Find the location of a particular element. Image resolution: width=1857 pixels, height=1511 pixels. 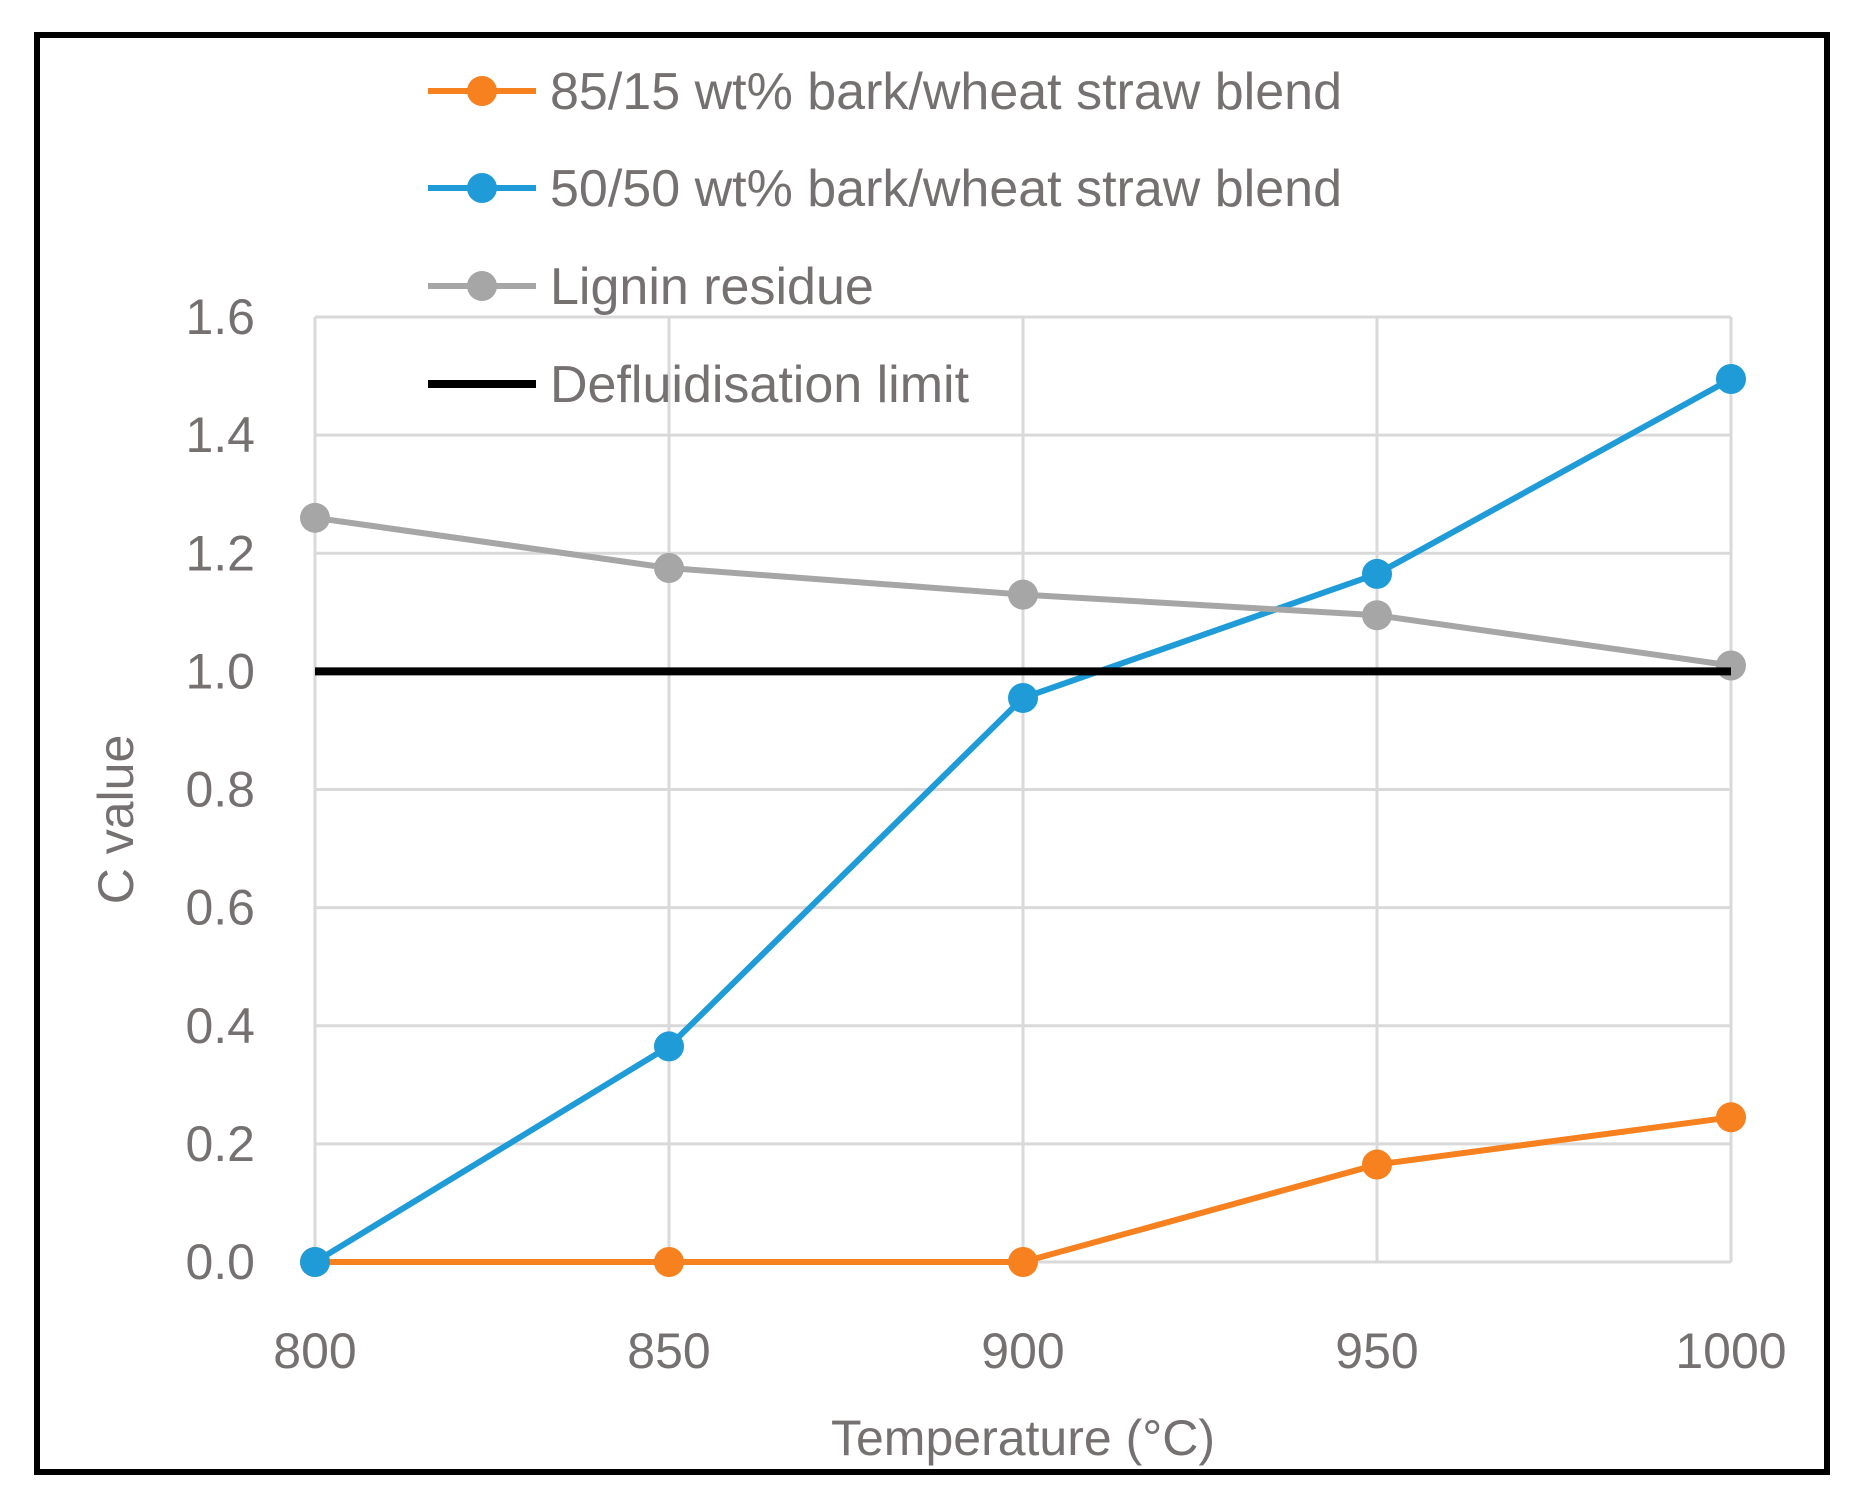

legend-item: 50/50 wt% bark/wheat straw blend is located at coordinates (885, 189).